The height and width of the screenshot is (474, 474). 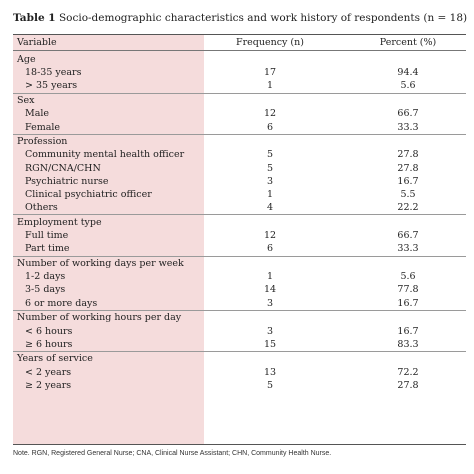 I want to click on row-label: ≥ 6 hours, so click(x=49, y=344).